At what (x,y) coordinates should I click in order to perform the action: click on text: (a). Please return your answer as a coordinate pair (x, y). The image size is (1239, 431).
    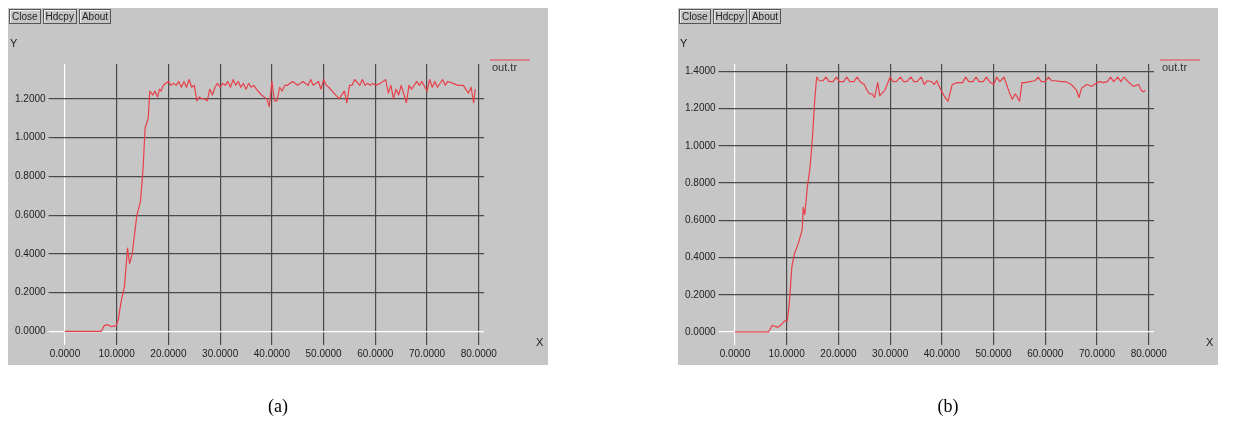
    Looking at the image, I should click on (278, 406).